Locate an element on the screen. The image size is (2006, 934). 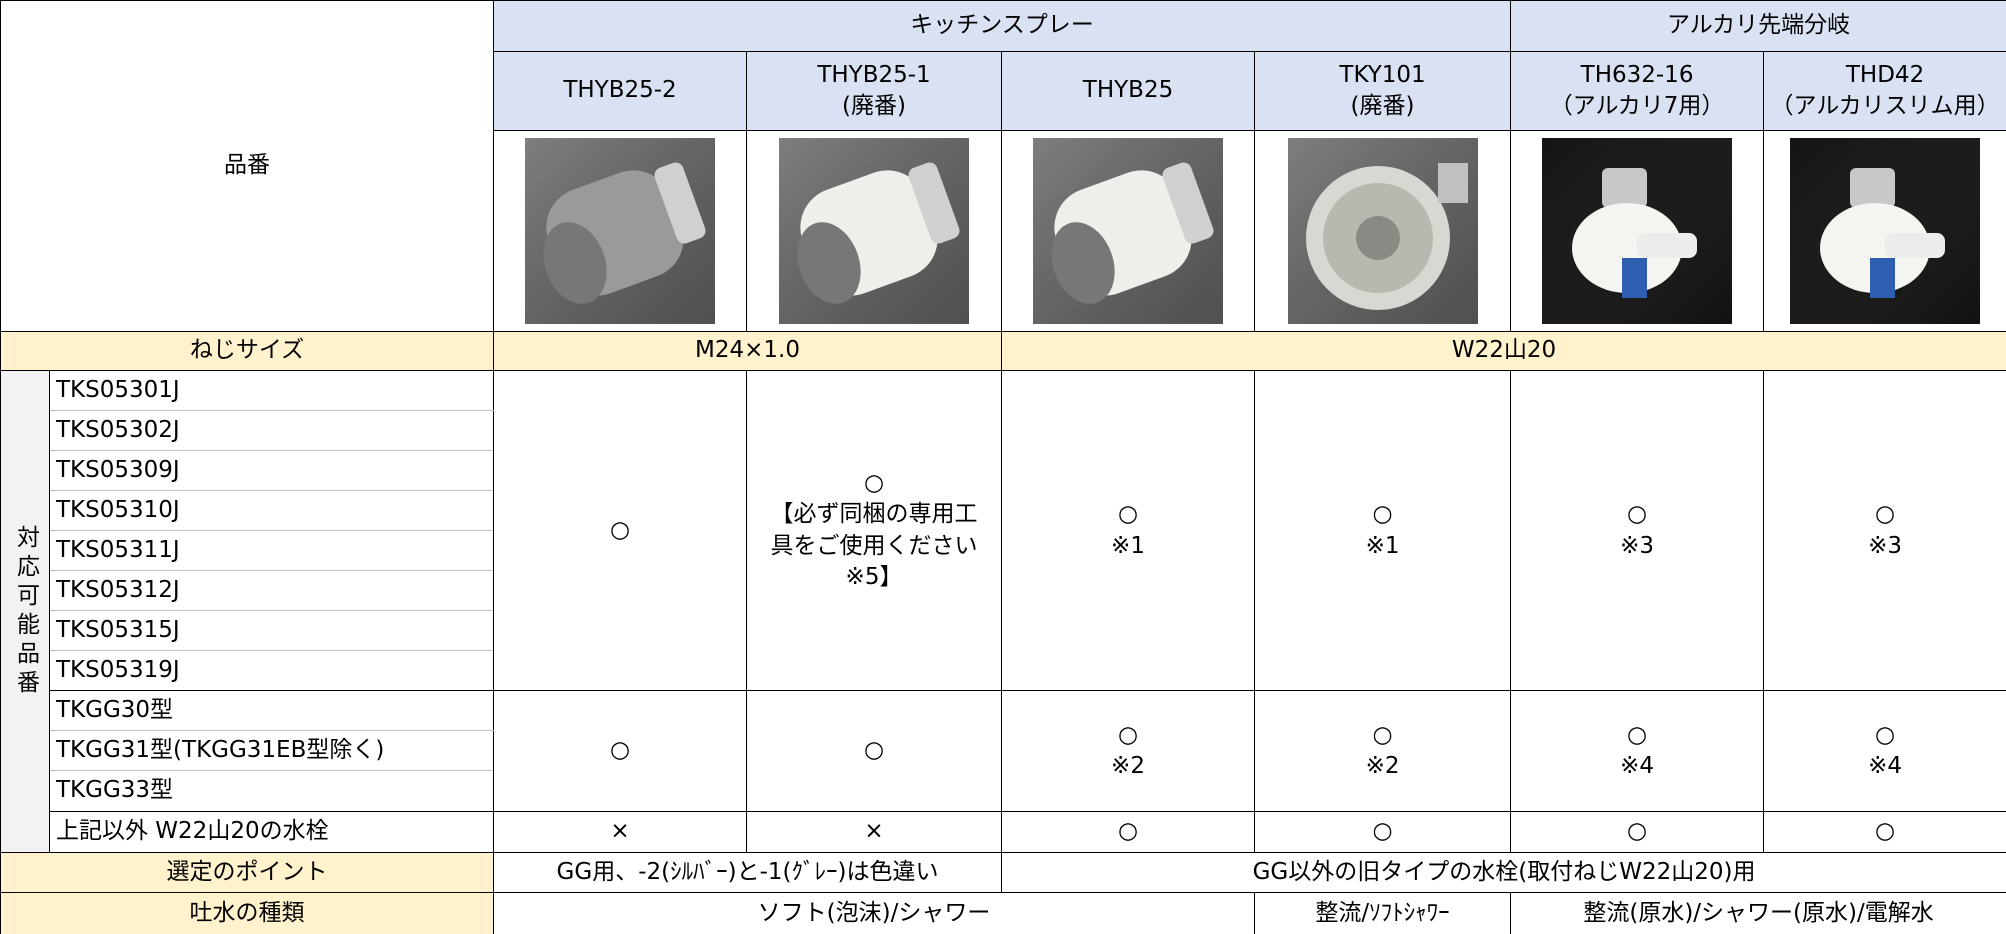
model-name: THYB25 is located at coordinates (1128, 90).